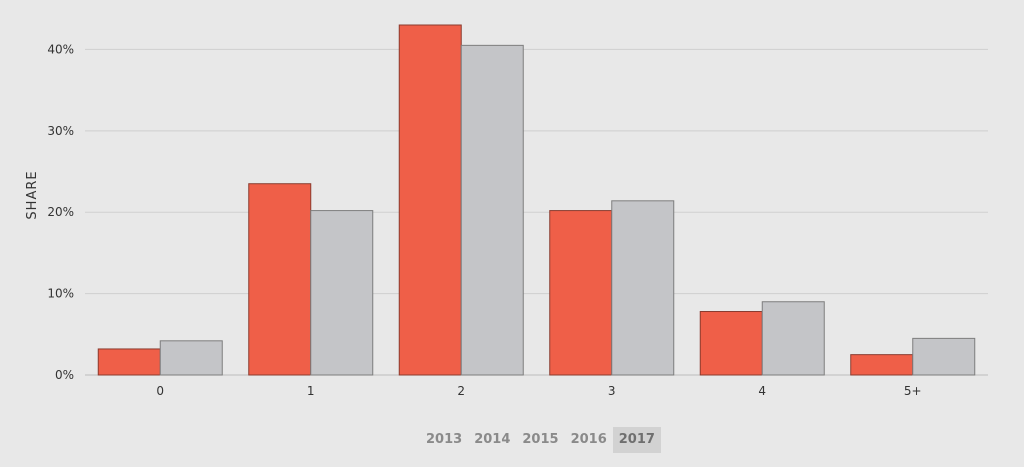  I want to click on year-selector: 2013 2014 2015 2016 2017, so click(540, 440).